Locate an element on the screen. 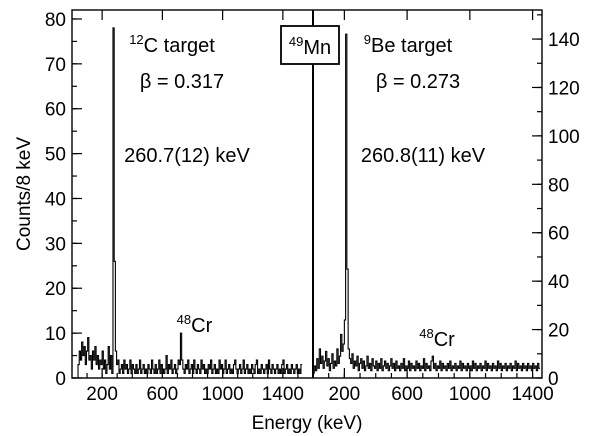  right-ytick-label: 40 is located at coordinates (558, 282).